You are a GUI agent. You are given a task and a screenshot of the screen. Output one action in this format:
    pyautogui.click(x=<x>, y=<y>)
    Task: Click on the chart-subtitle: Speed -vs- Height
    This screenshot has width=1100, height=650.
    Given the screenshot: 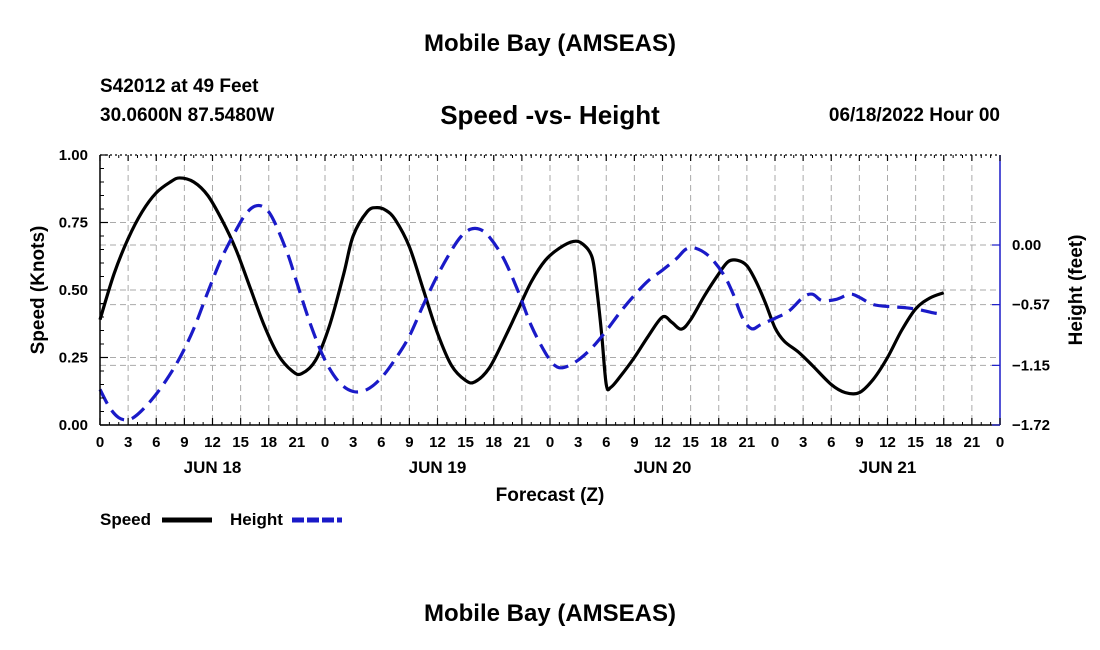 What is the action you would take?
    pyautogui.click(x=550, y=115)
    